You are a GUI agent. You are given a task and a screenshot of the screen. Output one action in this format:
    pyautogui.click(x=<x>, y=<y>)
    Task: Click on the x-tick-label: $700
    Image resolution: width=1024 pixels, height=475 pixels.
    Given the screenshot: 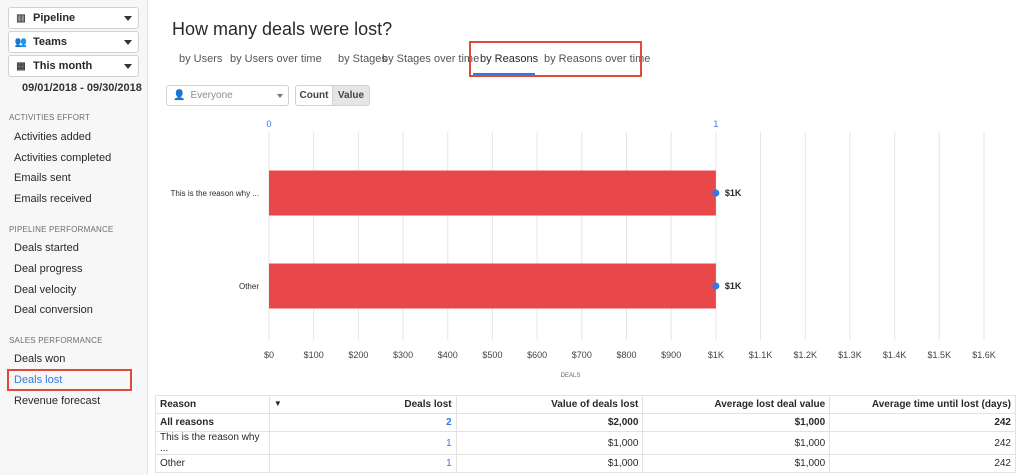 What is the action you would take?
    pyautogui.click(x=582, y=355)
    